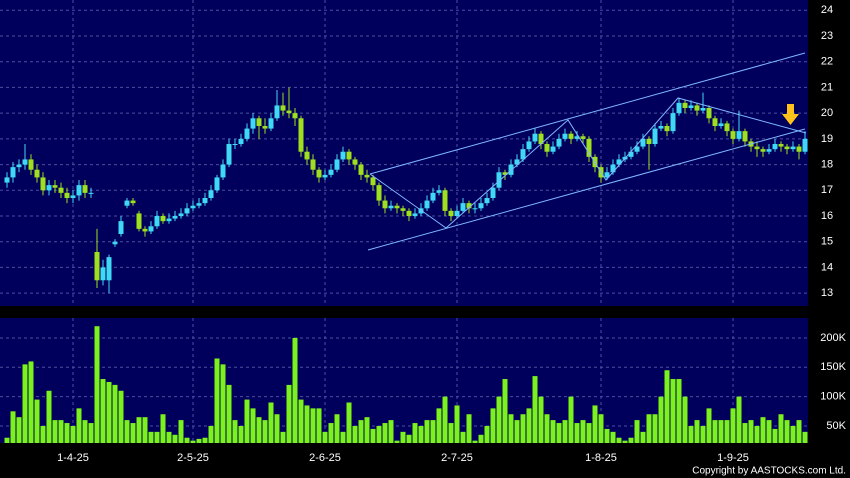 The image size is (850, 478). What do you see at coordinates (827, 87) in the screenshot?
I see `y-tick-label: 21` at bounding box center [827, 87].